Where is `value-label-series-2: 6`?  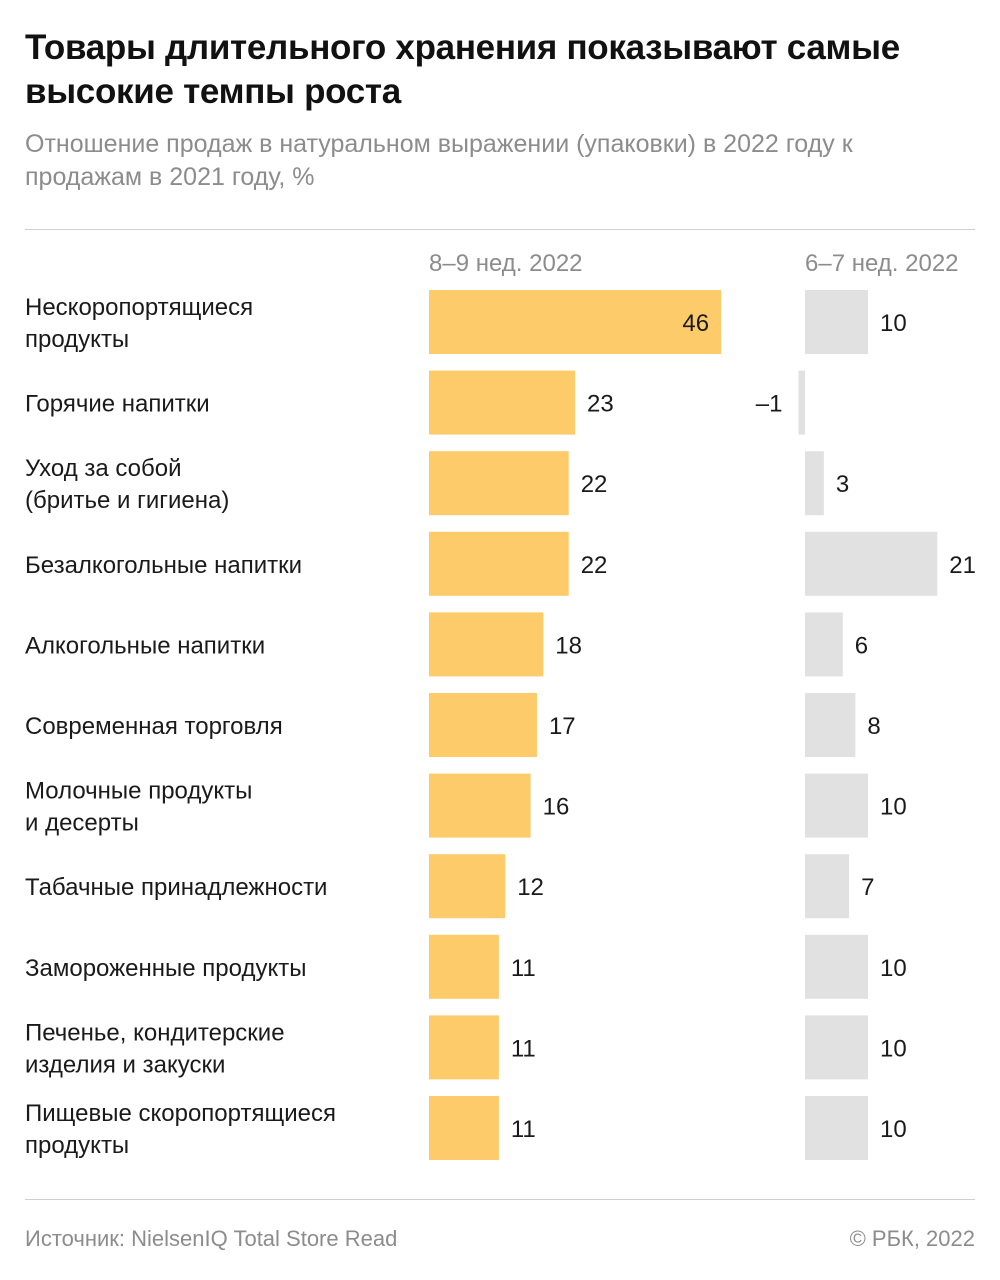
value-label-series-2: 6 is located at coordinates (861, 645).